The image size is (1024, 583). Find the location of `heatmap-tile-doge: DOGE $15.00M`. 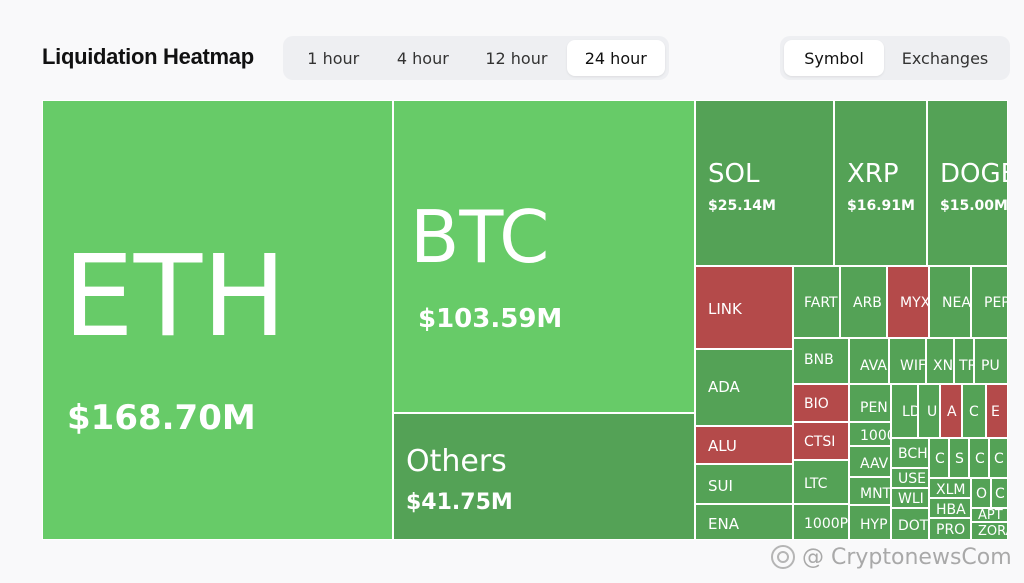

heatmap-tile-doge: DOGE $15.00M is located at coordinates (967, 183).